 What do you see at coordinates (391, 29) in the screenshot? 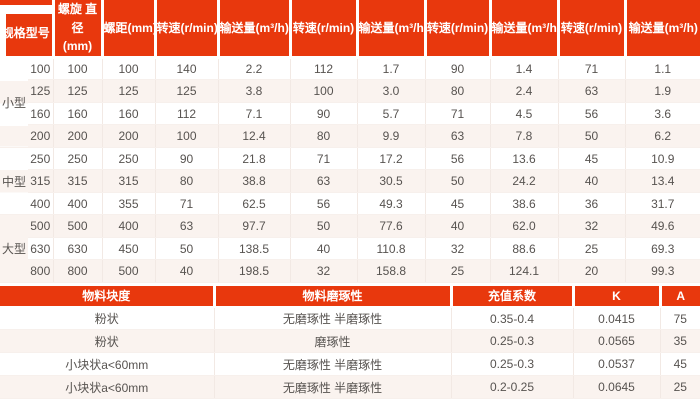
I see `column-header-capacity-2: 输送量(m³/h)` at bounding box center [391, 29].